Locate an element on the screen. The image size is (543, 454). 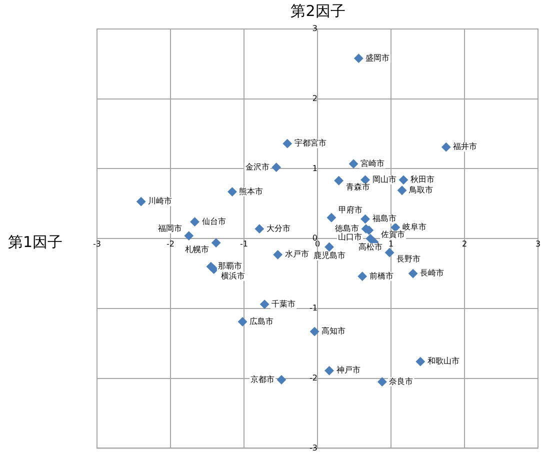
x-axis-title: 第1因子 is located at coordinates (35, 242).